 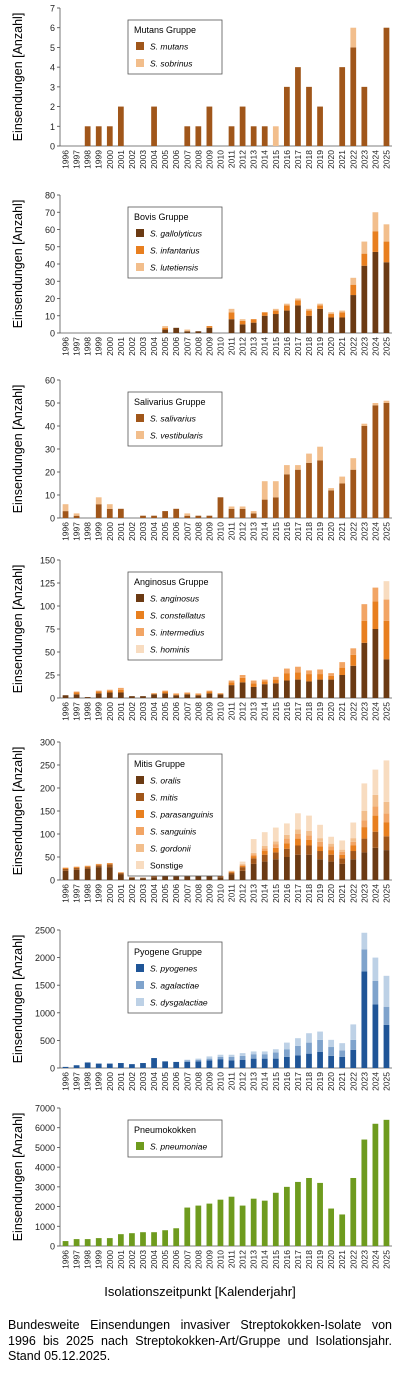 I want to click on legend-swatch, so click(x=140, y=250).